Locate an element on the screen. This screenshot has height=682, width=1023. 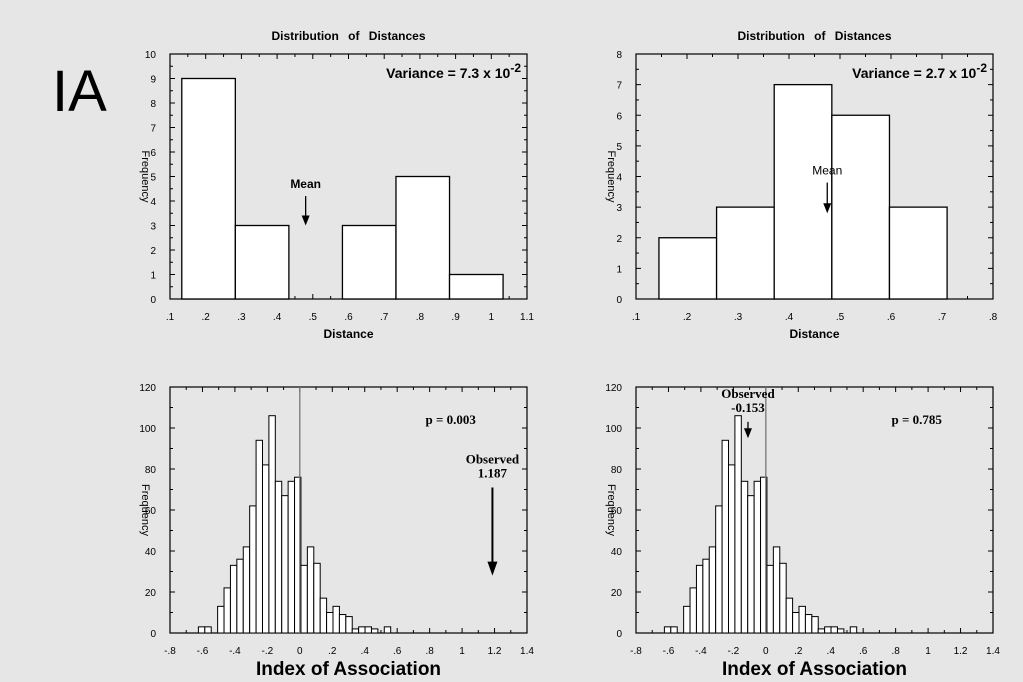
x-tick-label: 1.1 is located at coordinates (527, 317).